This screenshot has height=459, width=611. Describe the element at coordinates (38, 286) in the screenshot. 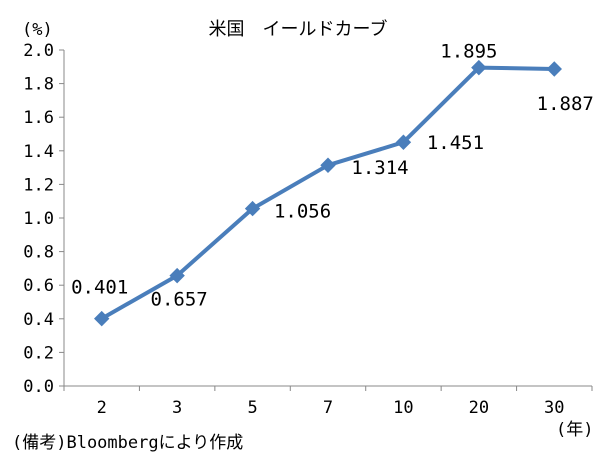

I see `y-tick-label: 0.6` at that location.